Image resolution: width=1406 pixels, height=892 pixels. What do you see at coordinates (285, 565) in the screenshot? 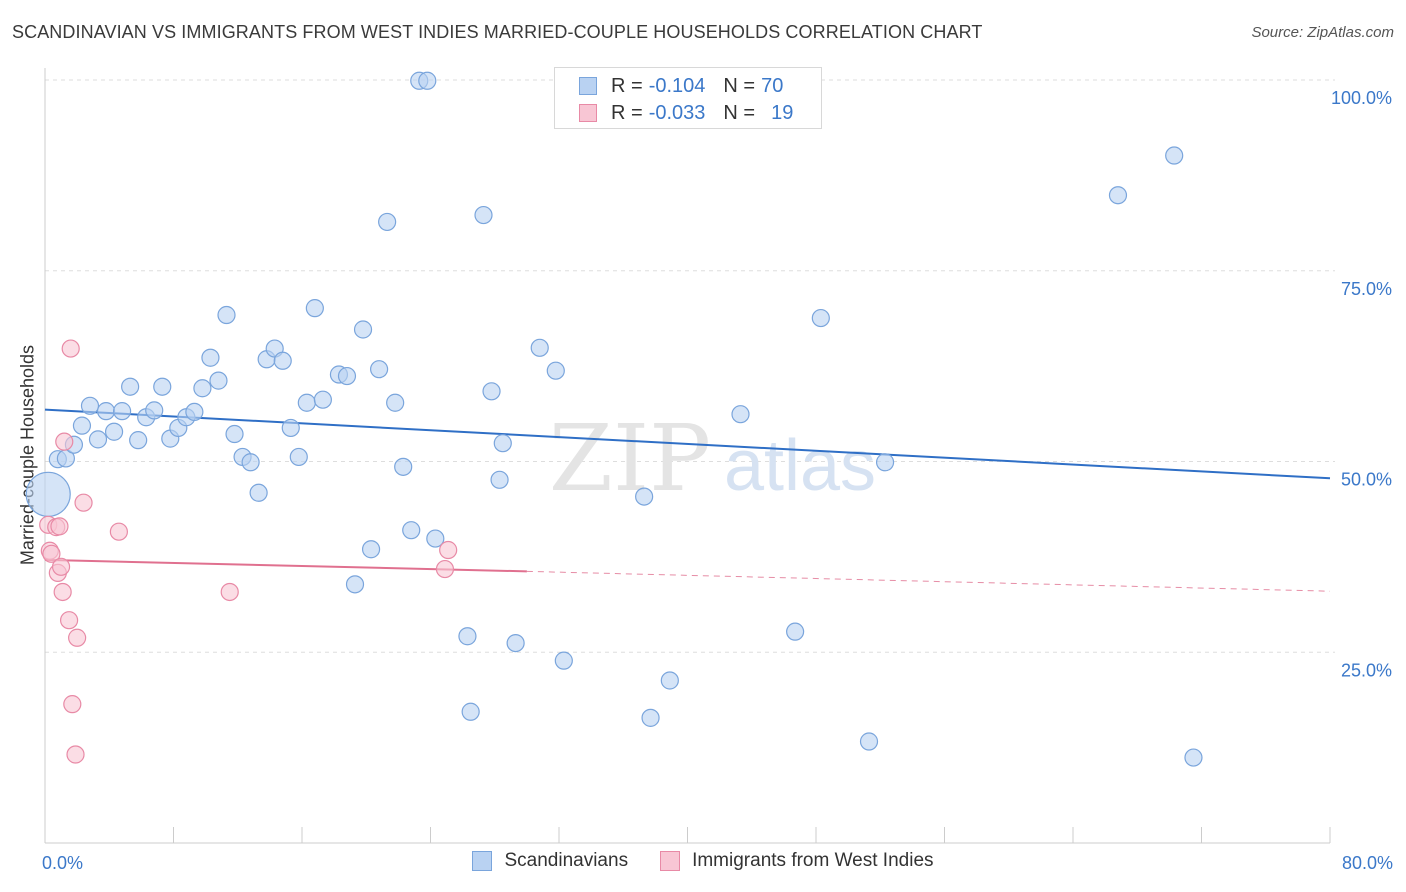
I see `trend-line-west-indies` at bounding box center [285, 565].